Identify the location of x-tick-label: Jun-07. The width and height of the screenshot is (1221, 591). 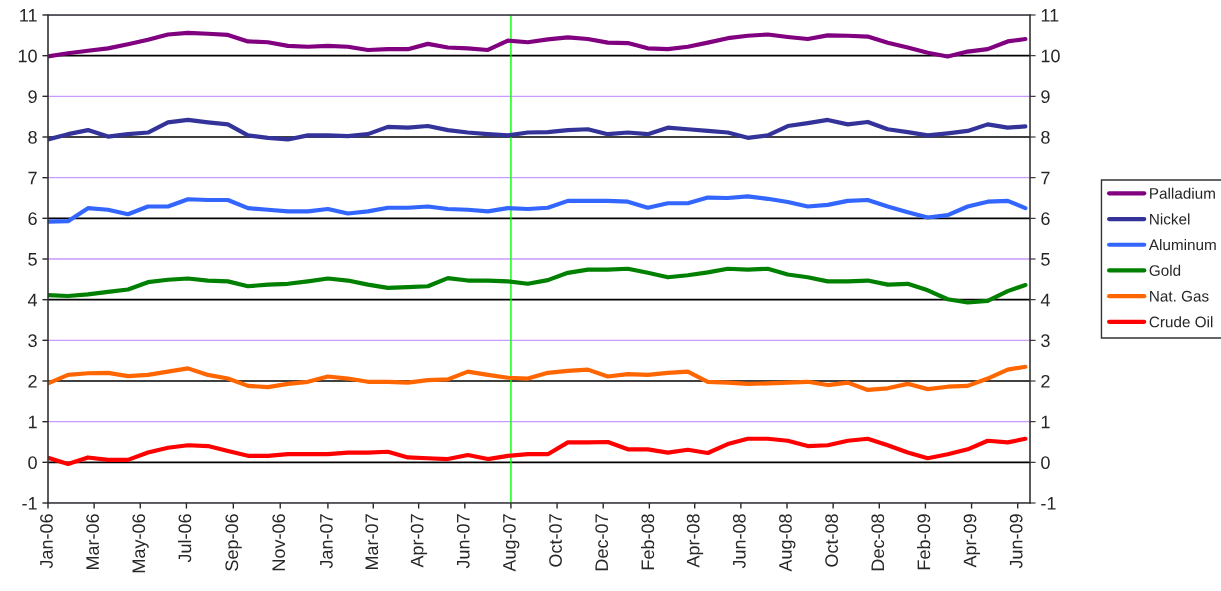
(463, 541).